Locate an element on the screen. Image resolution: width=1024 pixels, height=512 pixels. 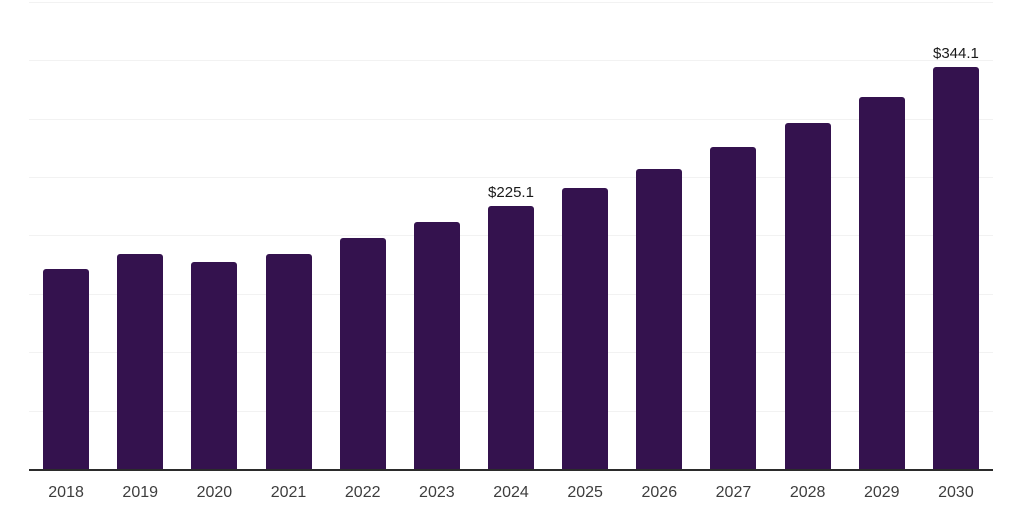
bar-2028 is located at coordinates (807, 296).